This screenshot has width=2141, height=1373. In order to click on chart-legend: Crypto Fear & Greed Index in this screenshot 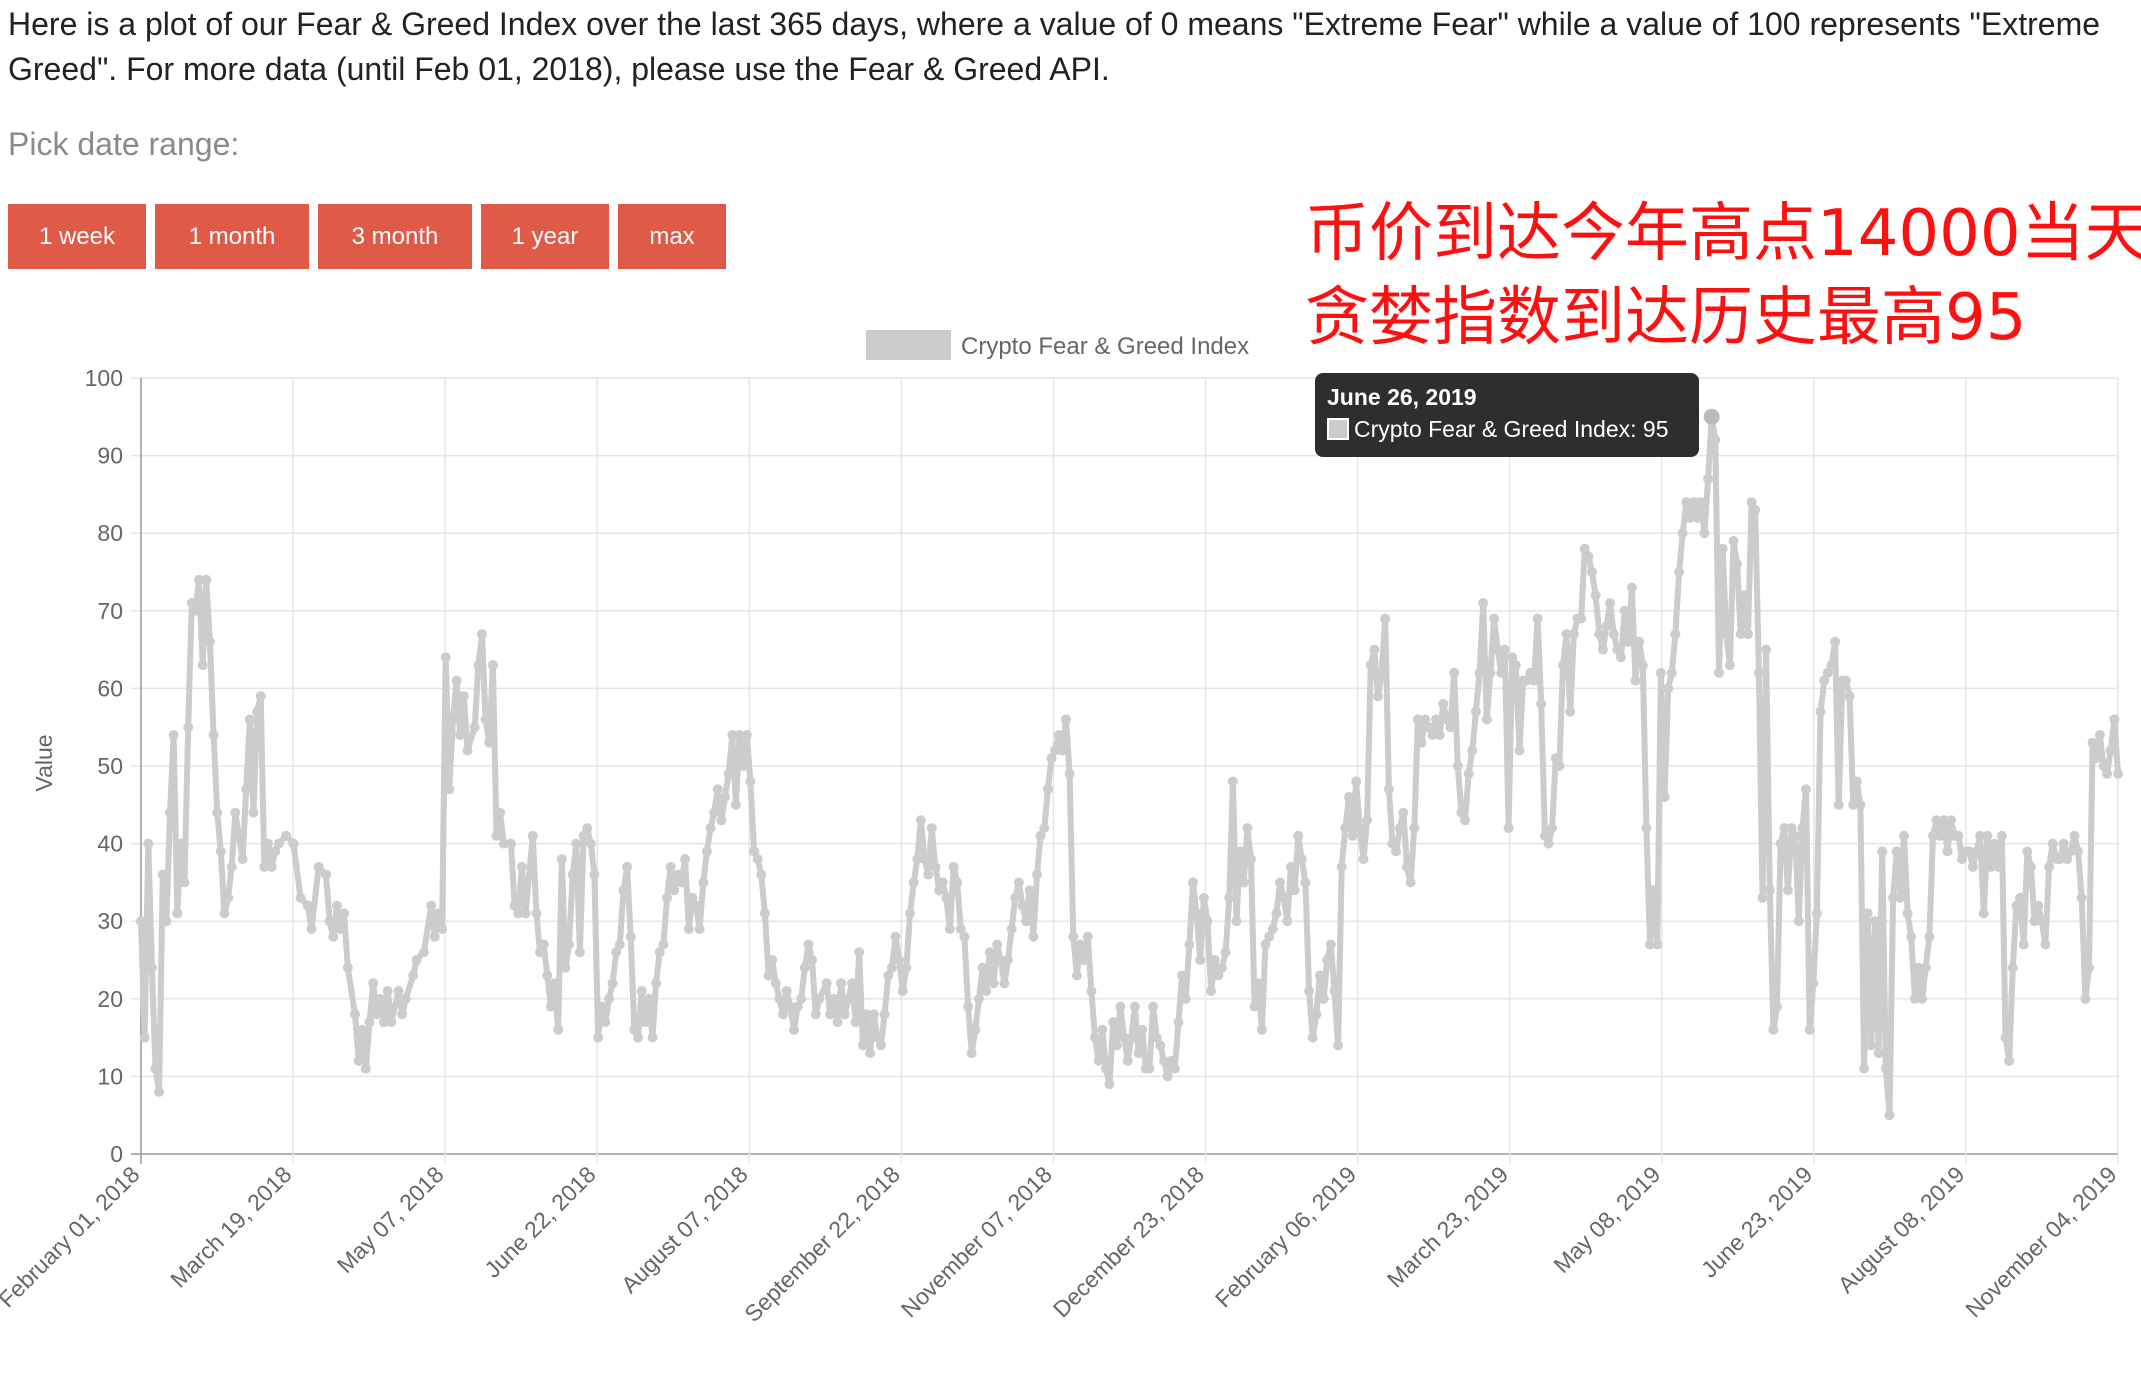, I will do `click(1057, 345)`.